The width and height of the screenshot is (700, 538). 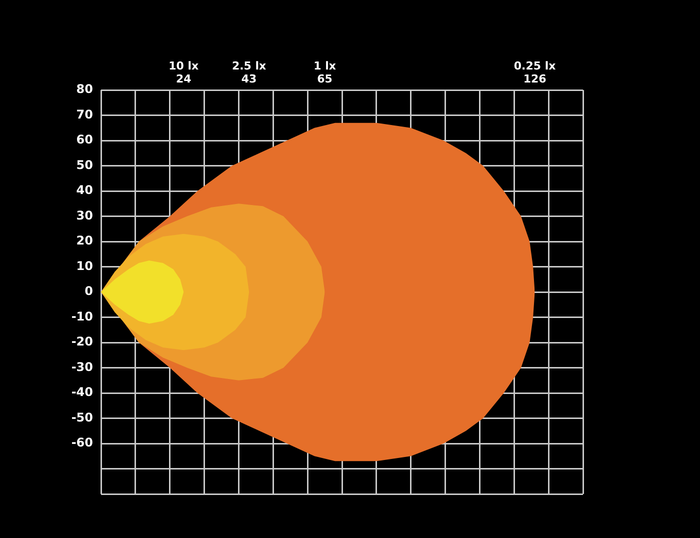 I want to click on y-tick-label: -40, so click(x=82, y=392).